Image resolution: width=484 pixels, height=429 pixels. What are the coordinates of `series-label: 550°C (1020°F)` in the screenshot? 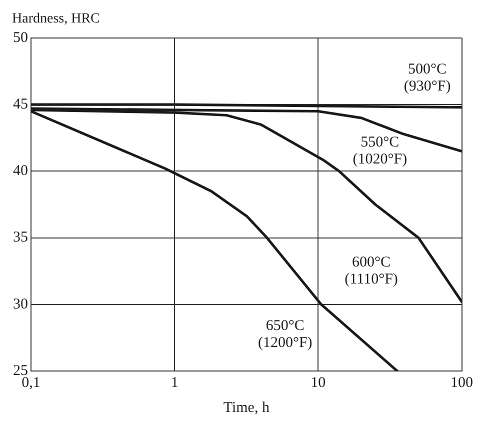 It's located at (380, 151).